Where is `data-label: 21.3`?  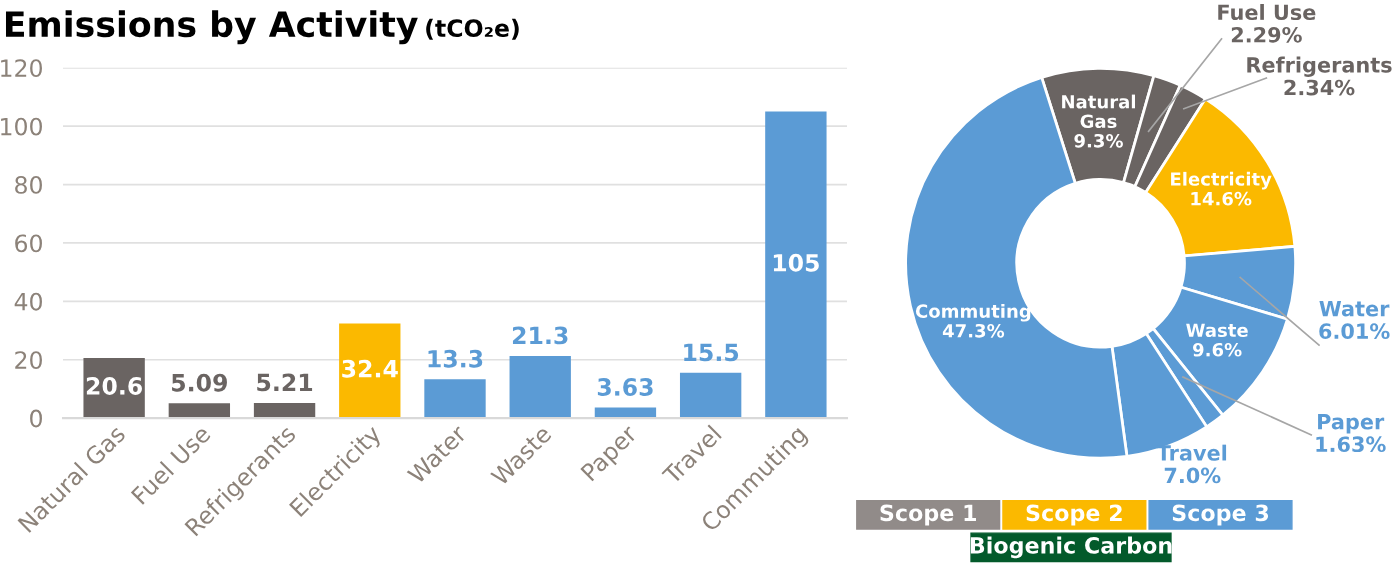 data-label: 21.3 is located at coordinates (540, 335).